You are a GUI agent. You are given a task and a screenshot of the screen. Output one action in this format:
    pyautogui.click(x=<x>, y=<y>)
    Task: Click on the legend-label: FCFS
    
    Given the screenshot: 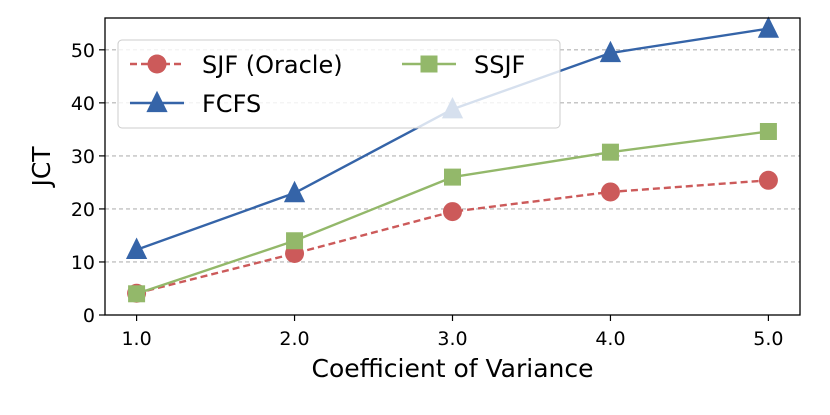 What is the action you would take?
    pyautogui.click(x=231, y=104)
    